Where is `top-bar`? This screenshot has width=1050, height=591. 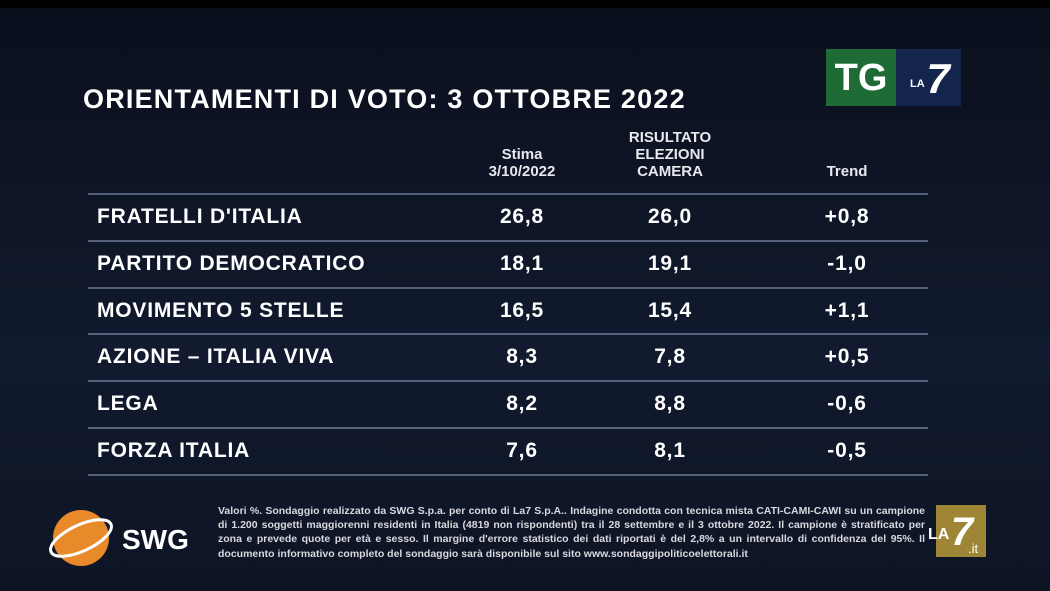 top-bar is located at coordinates (525, 4).